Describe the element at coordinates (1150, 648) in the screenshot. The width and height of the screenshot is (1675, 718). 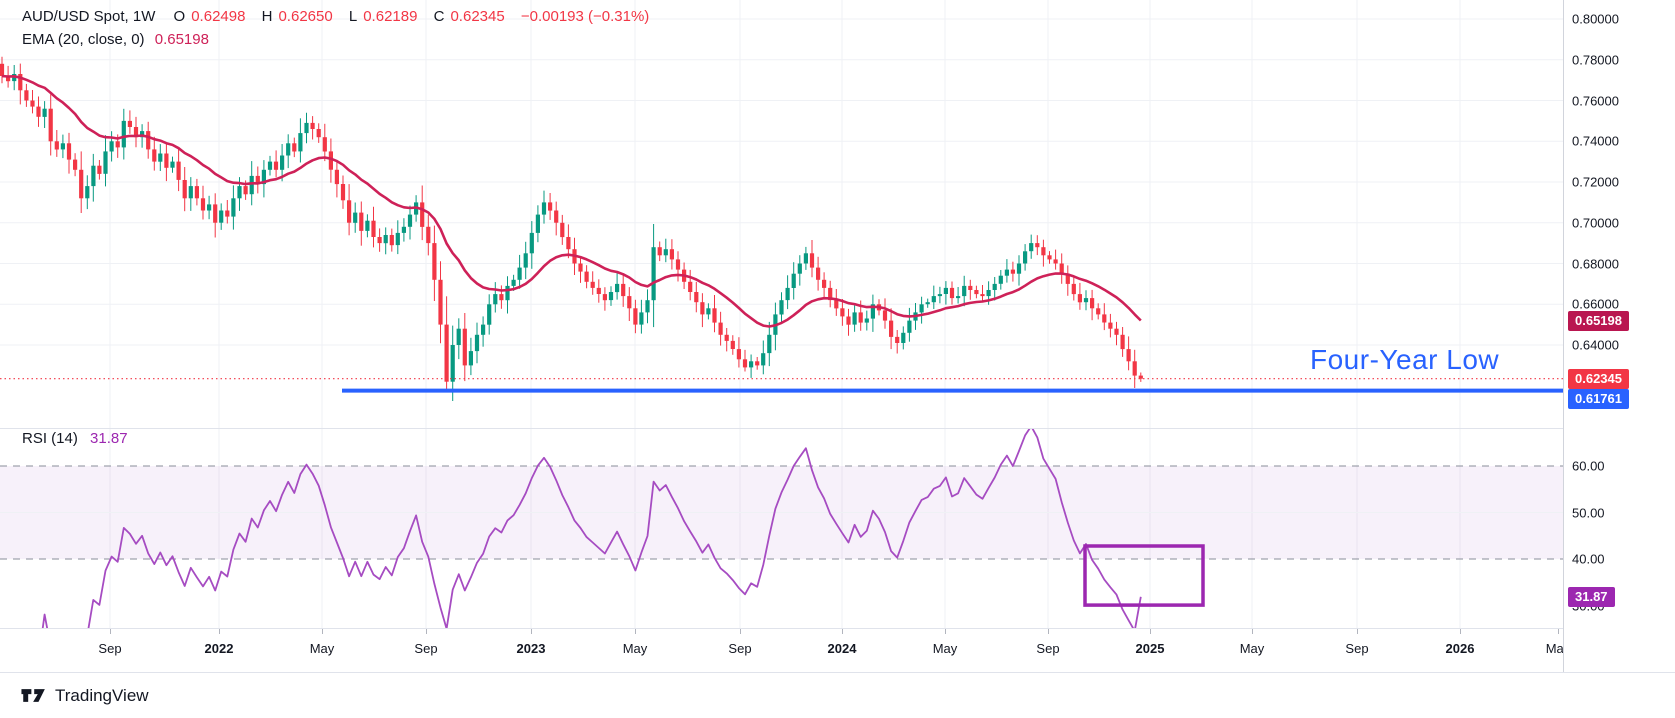
I see `time-axis-label: 2025` at that location.